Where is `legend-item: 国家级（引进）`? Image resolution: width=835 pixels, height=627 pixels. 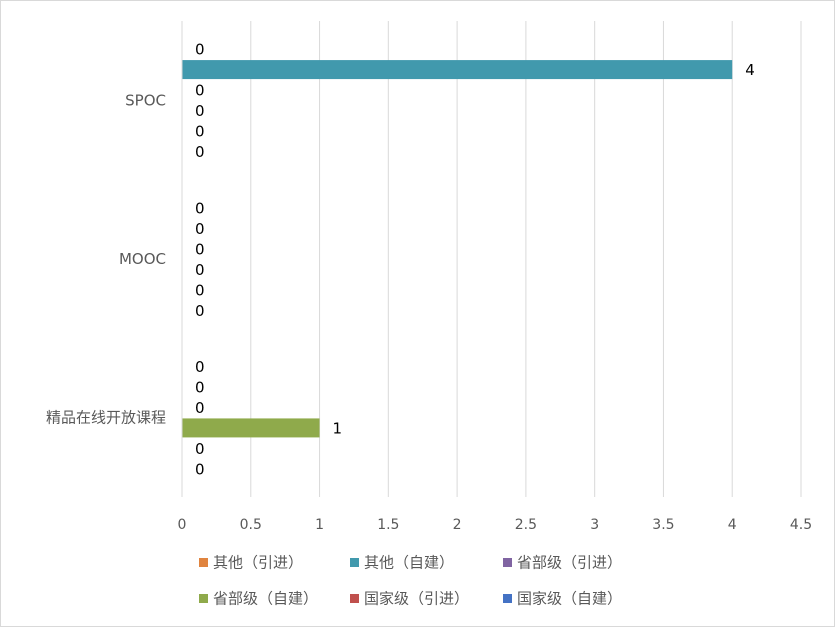
legend-item: 国家级（引进） is located at coordinates (409, 599).